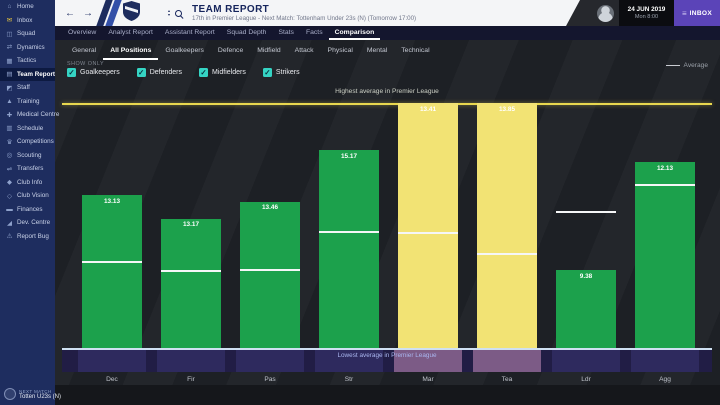  I want to click on sidebar-item-finances: ▬ Finances, so click(27, 210).